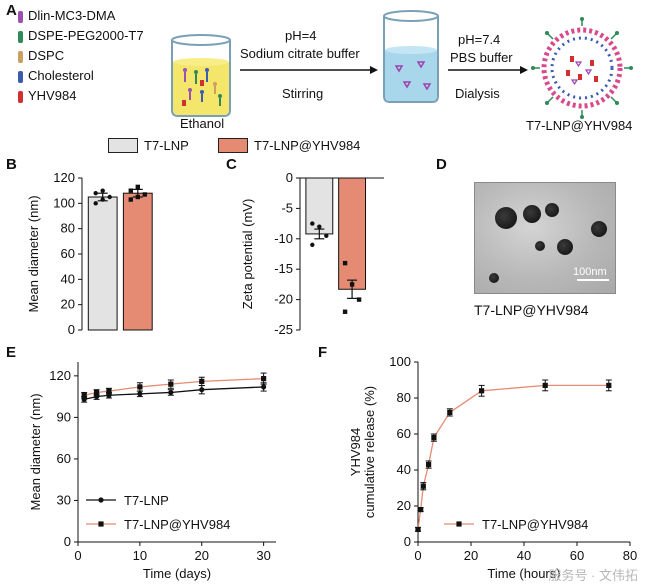 The width and height of the screenshot is (646, 588). I want to click on panel-label-b: B, so click(11, 164).